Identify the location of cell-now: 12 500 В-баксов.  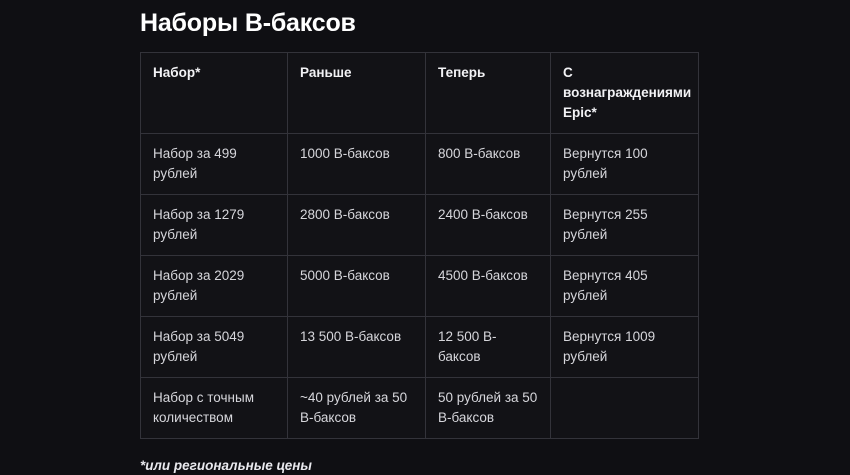
(488, 347).